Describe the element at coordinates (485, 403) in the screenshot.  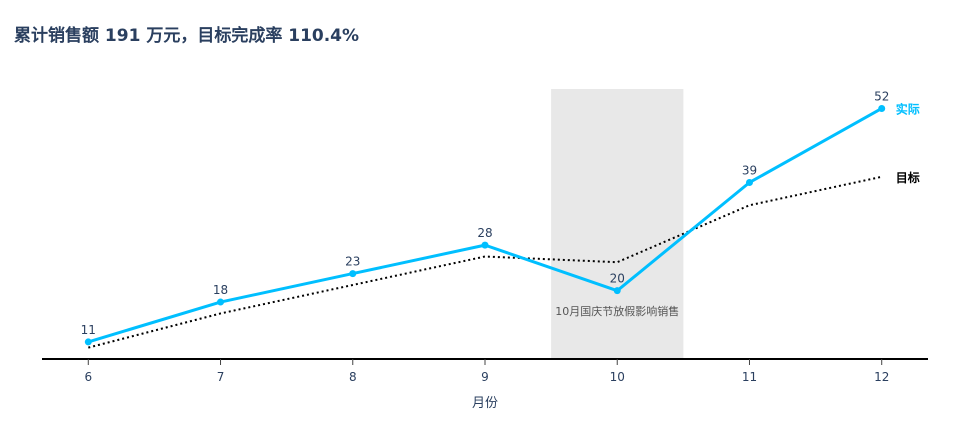
I see `x-axis-title: 月份` at that location.